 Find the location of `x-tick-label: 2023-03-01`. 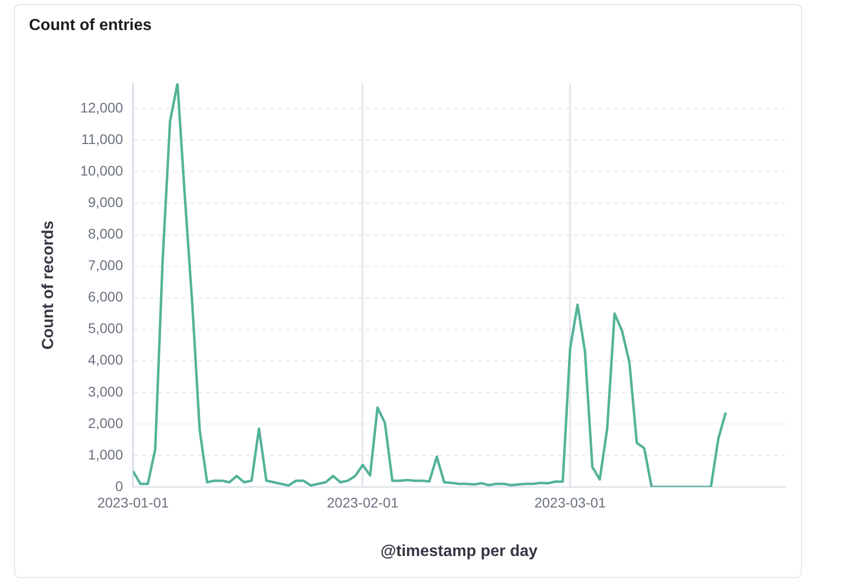

x-tick-label: 2023-03-01 is located at coordinates (570, 502).